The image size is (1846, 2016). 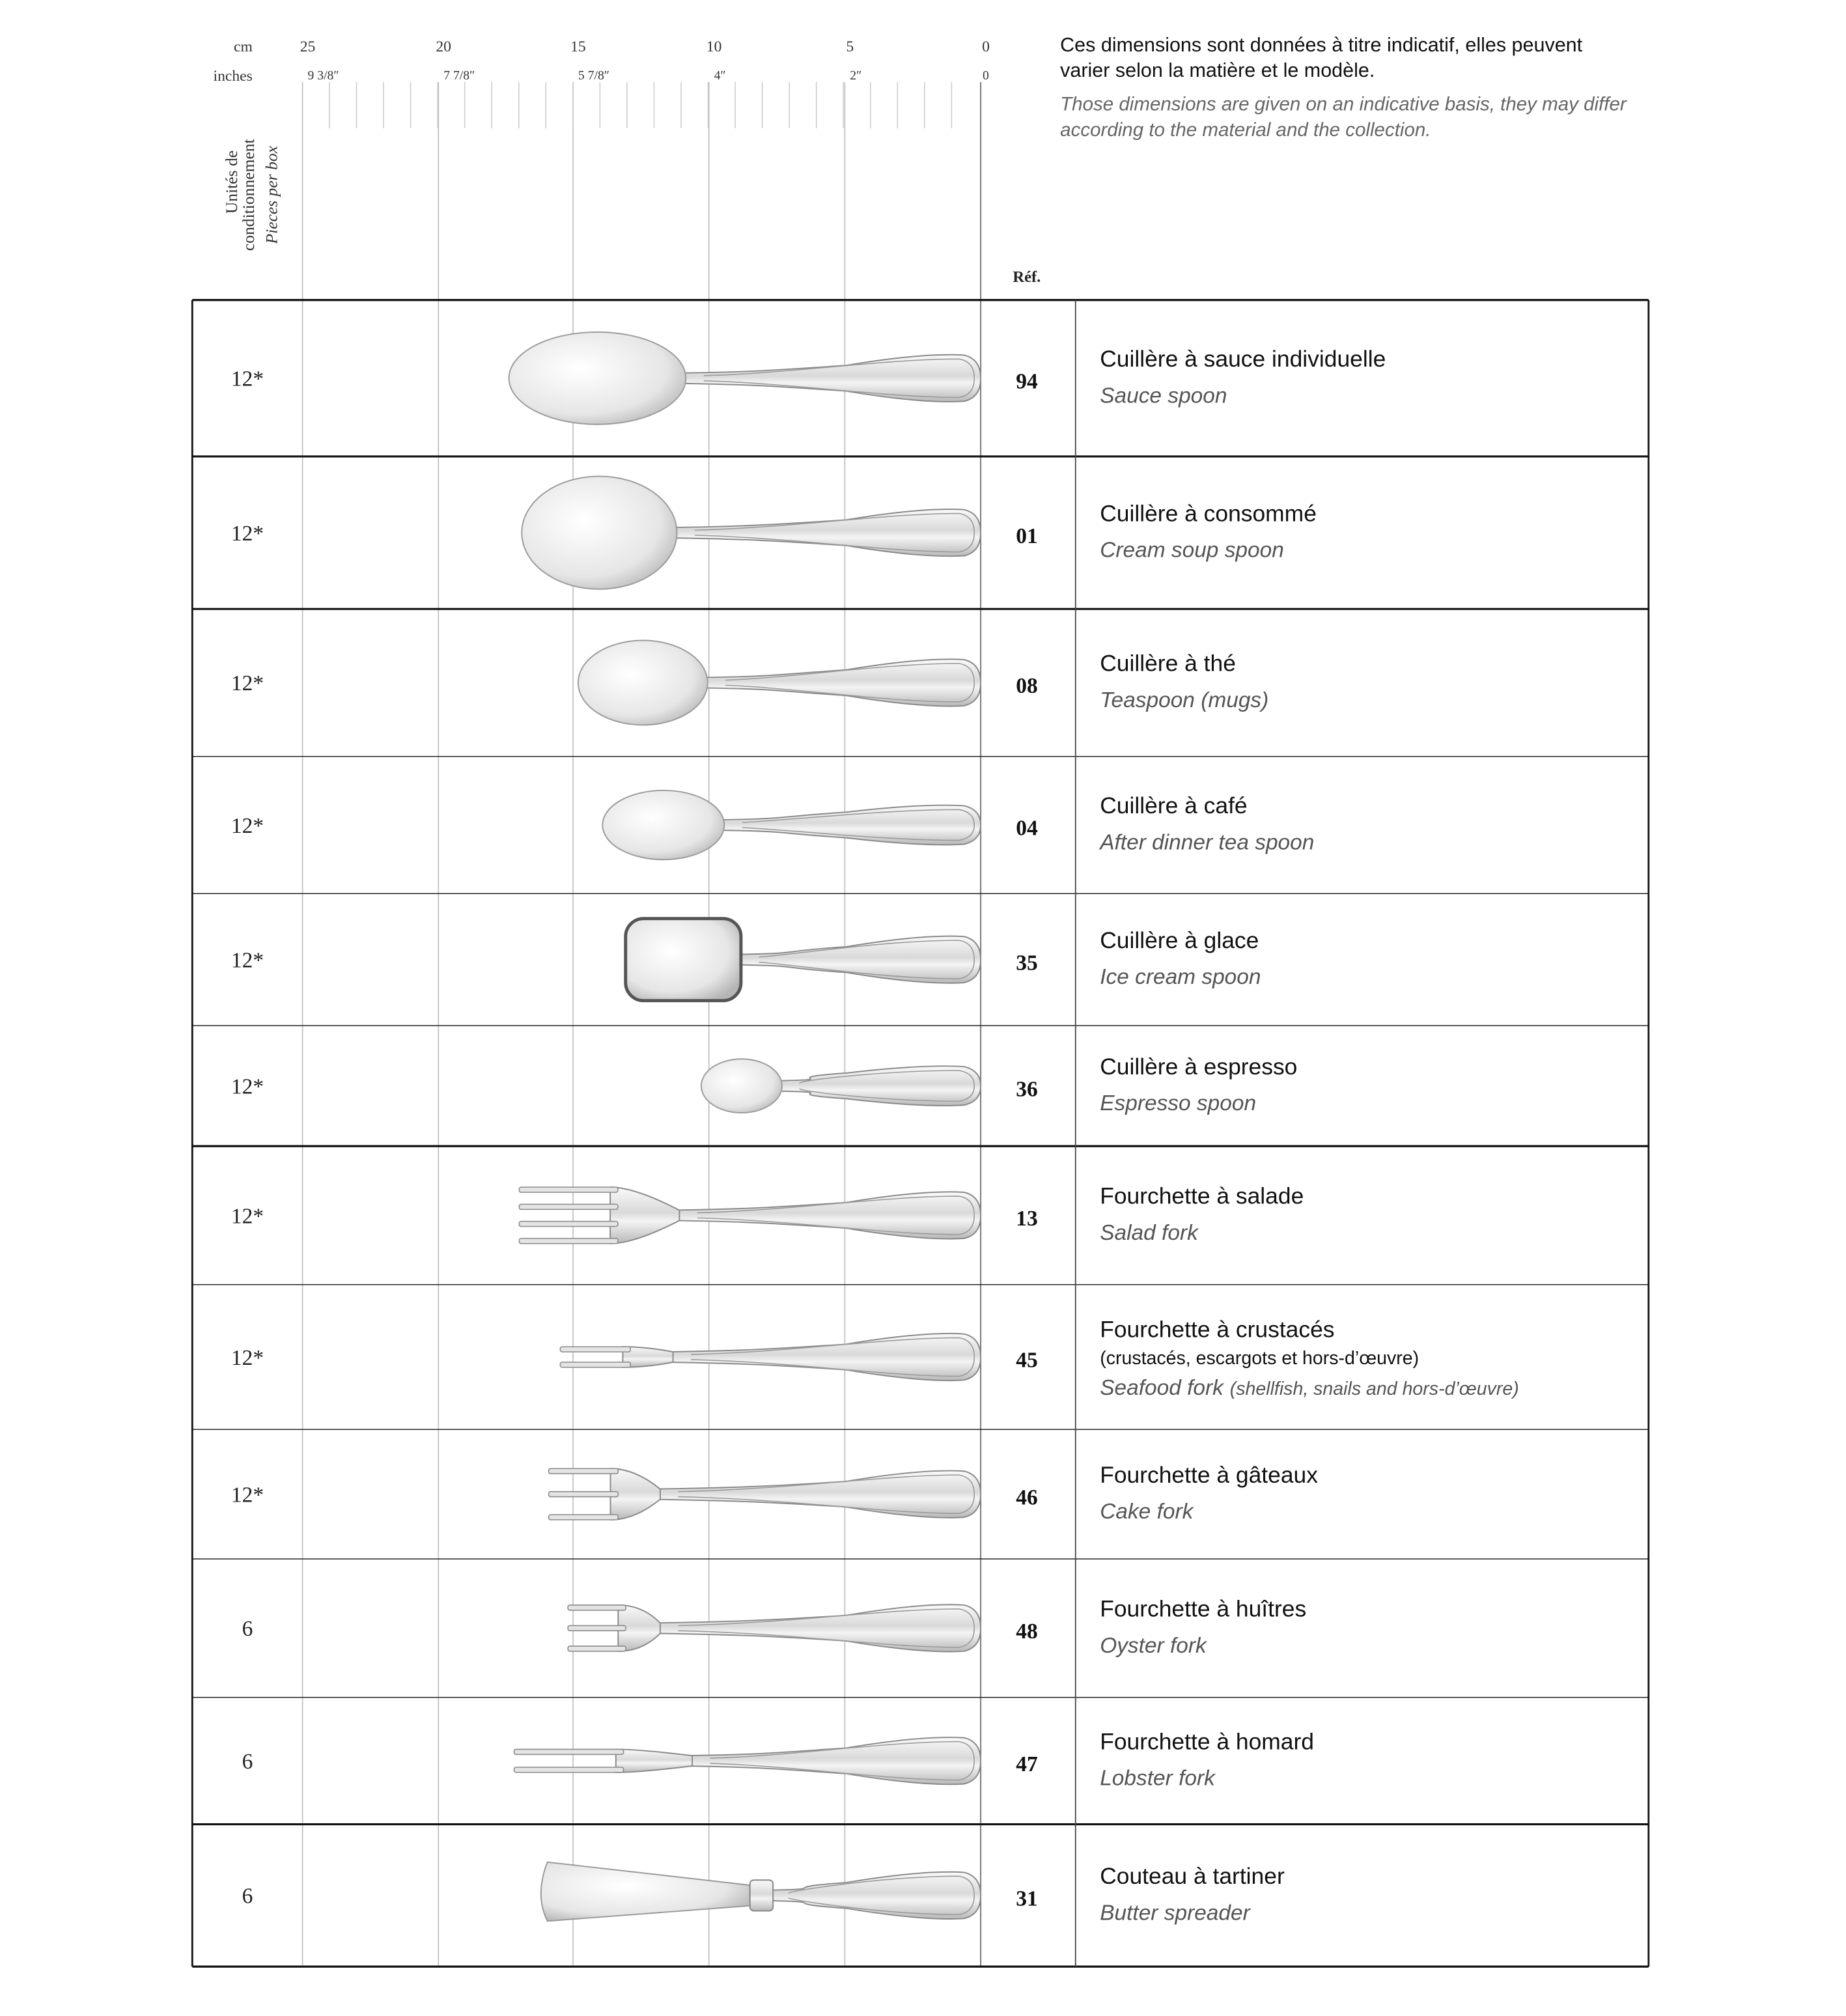 What do you see at coordinates (1202, 1196) in the screenshot?
I see `name-fr: Fourchette à salade` at bounding box center [1202, 1196].